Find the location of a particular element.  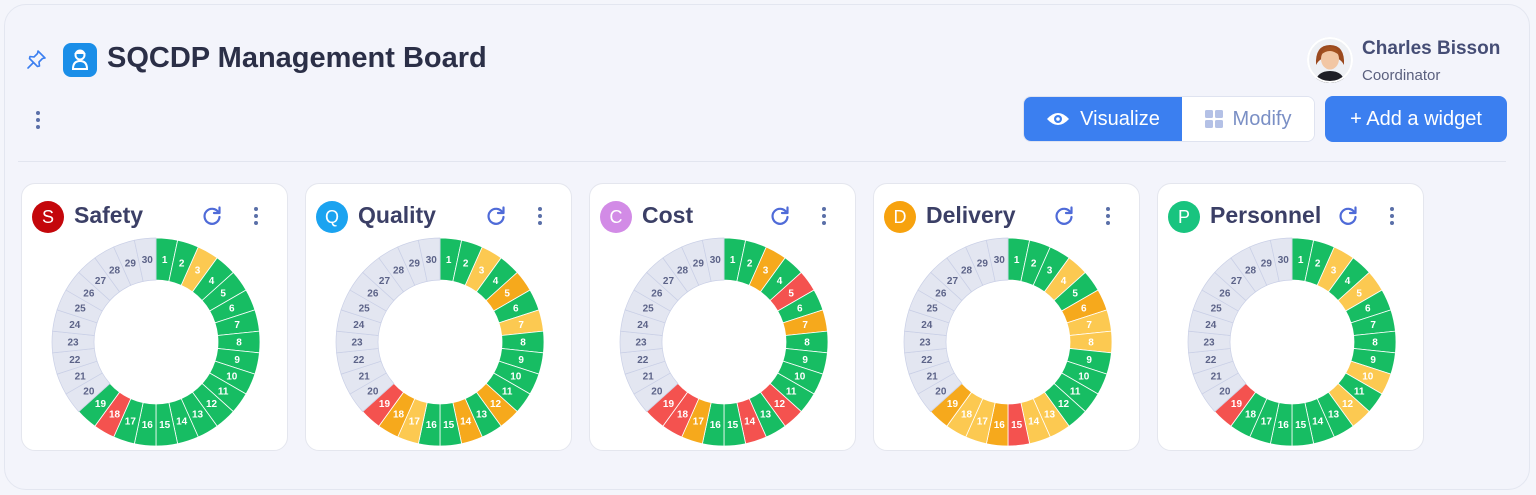

modify-button: Modify is located at coordinates (1248, 119).